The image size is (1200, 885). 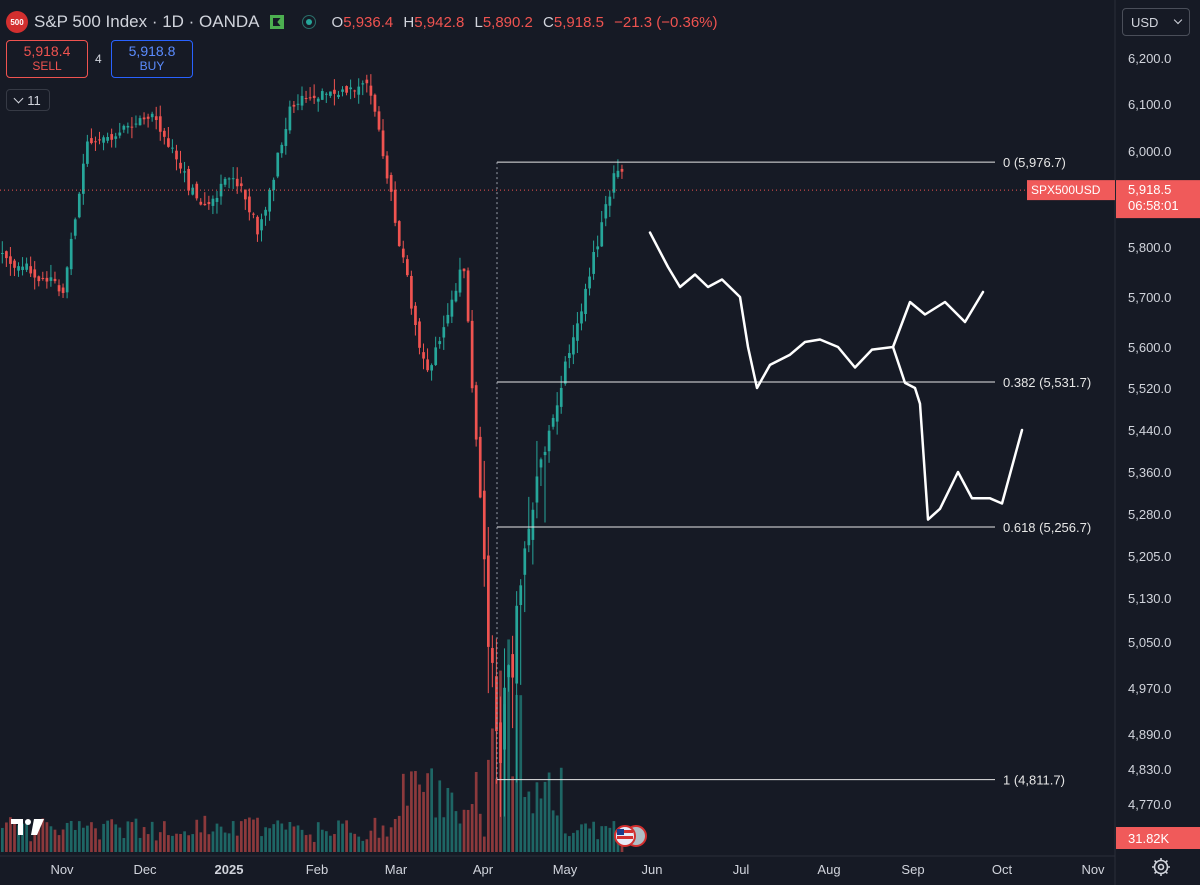 What do you see at coordinates (1071, 190) in the screenshot?
I see `symbol-tag` at bounding box center [1071, 190].